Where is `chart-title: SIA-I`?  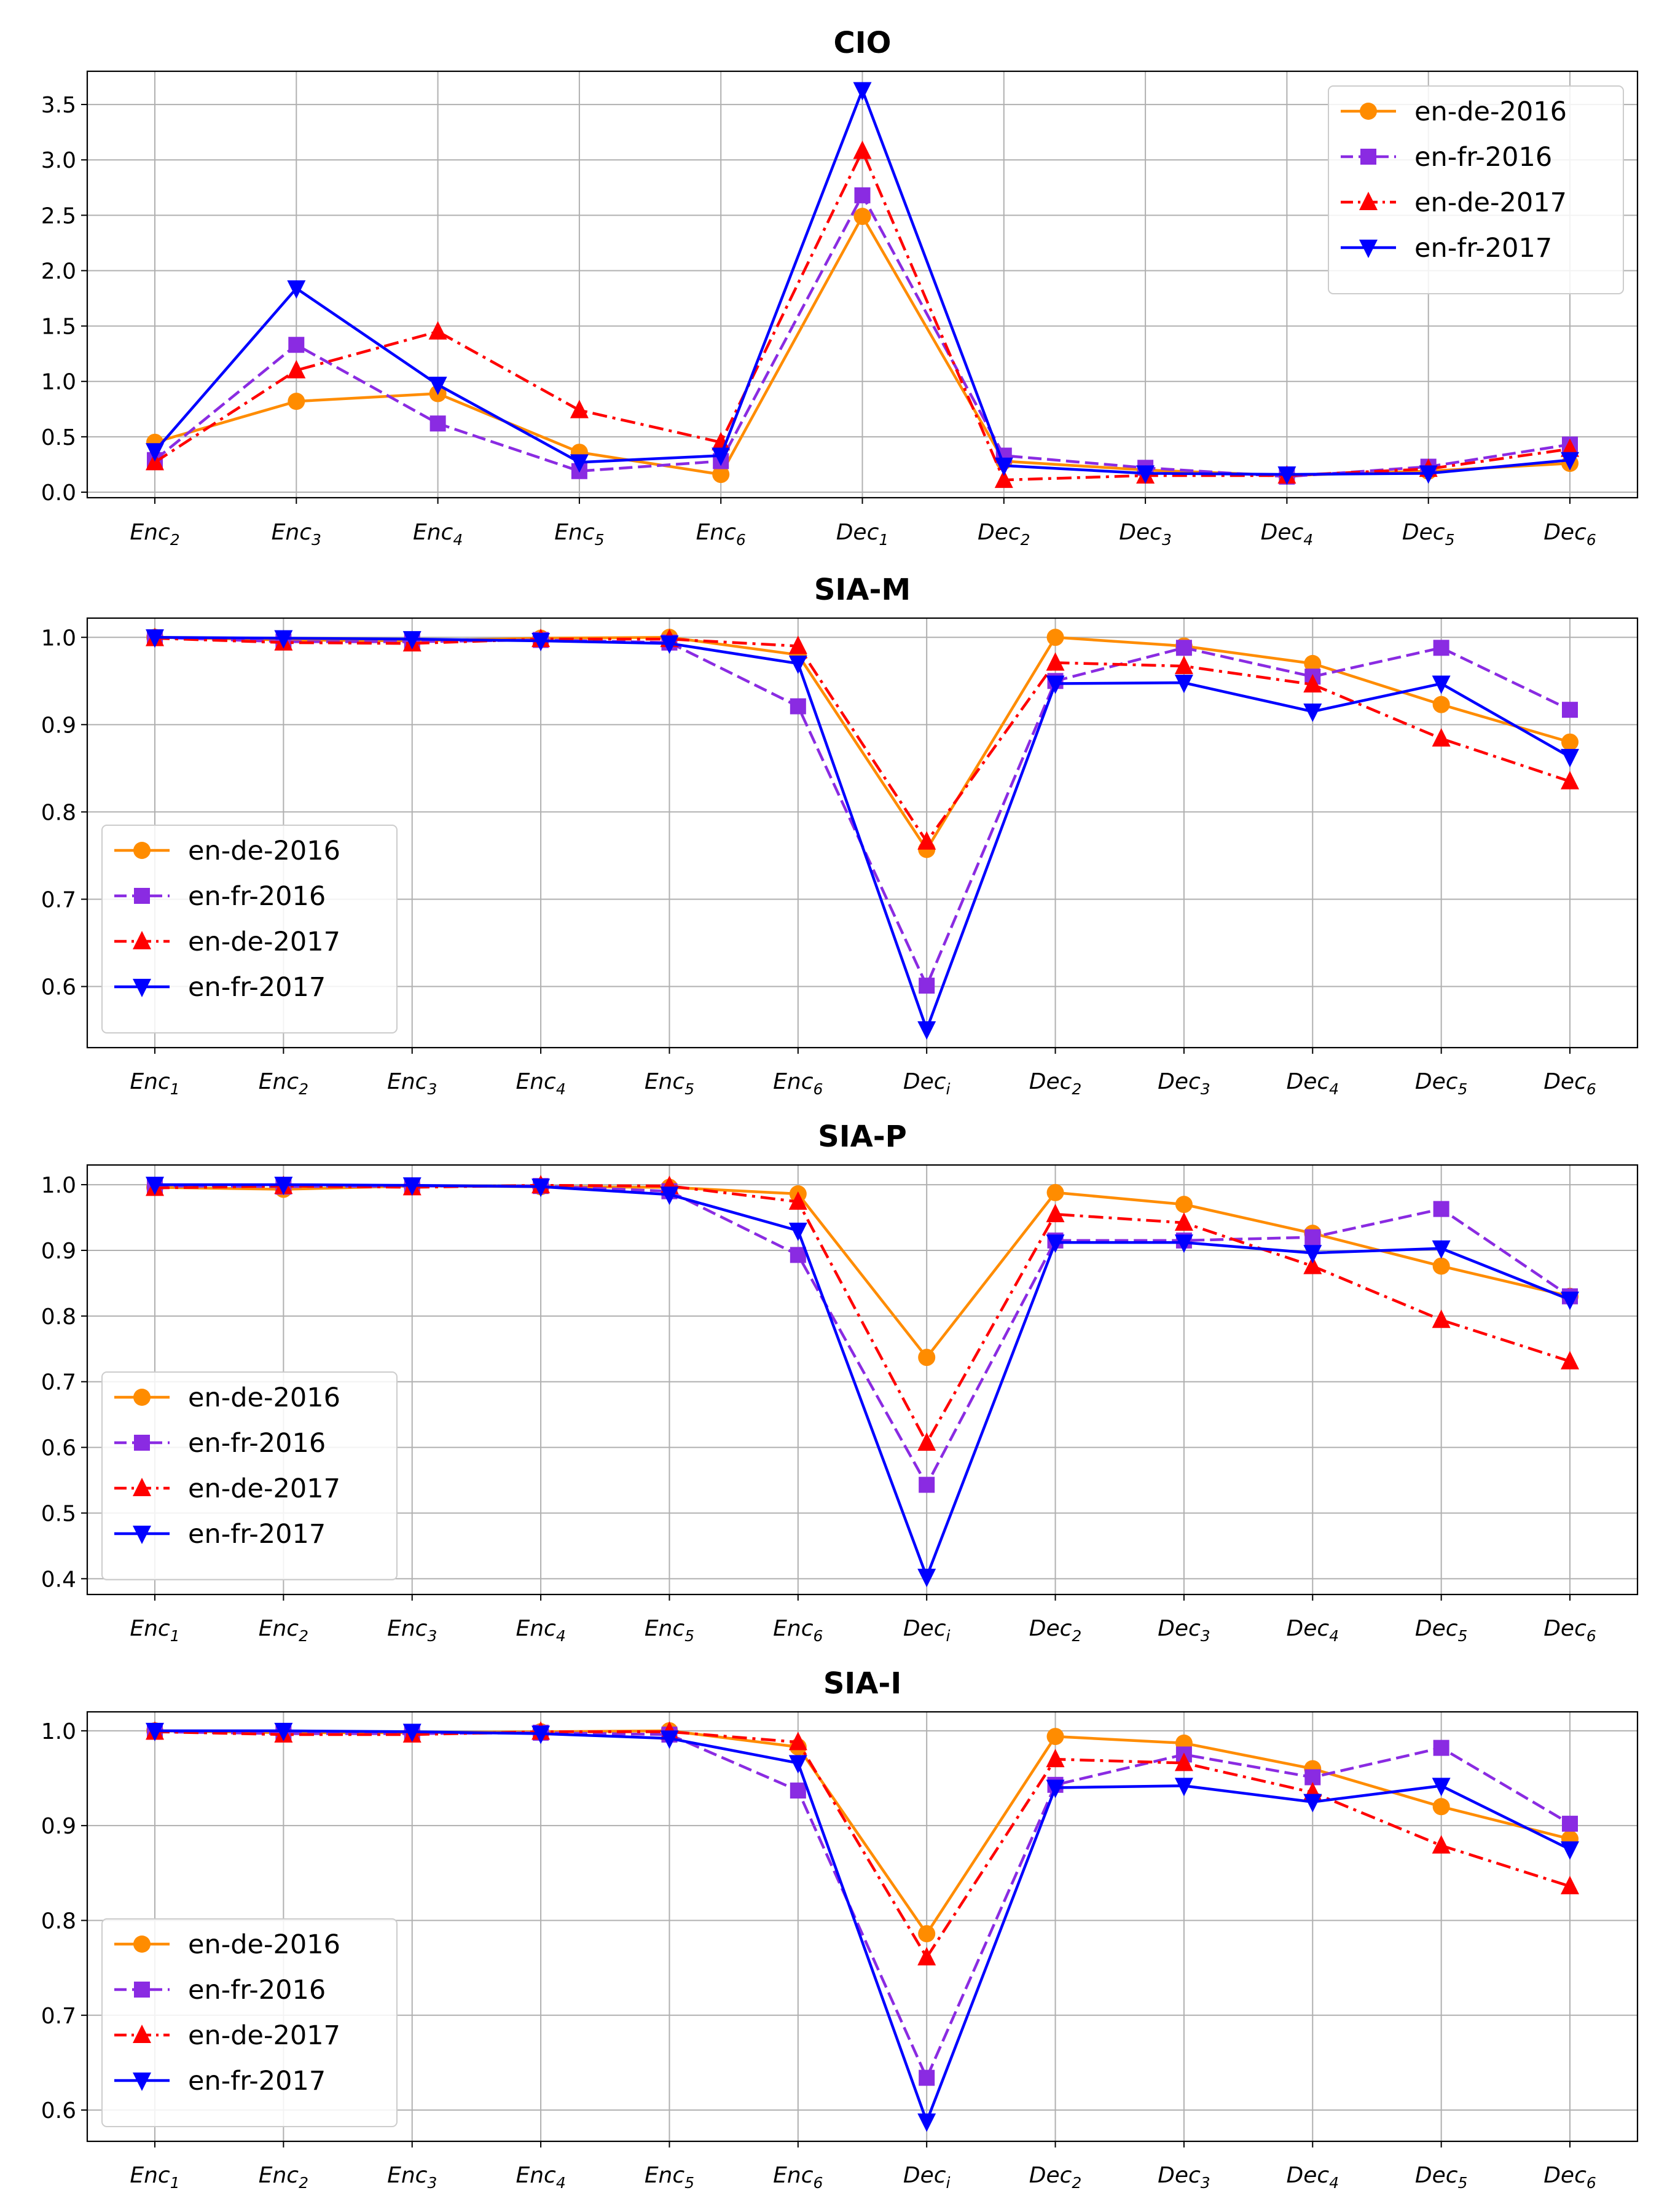
chart-title: SIA-I is located at coordinates (862, 1683).